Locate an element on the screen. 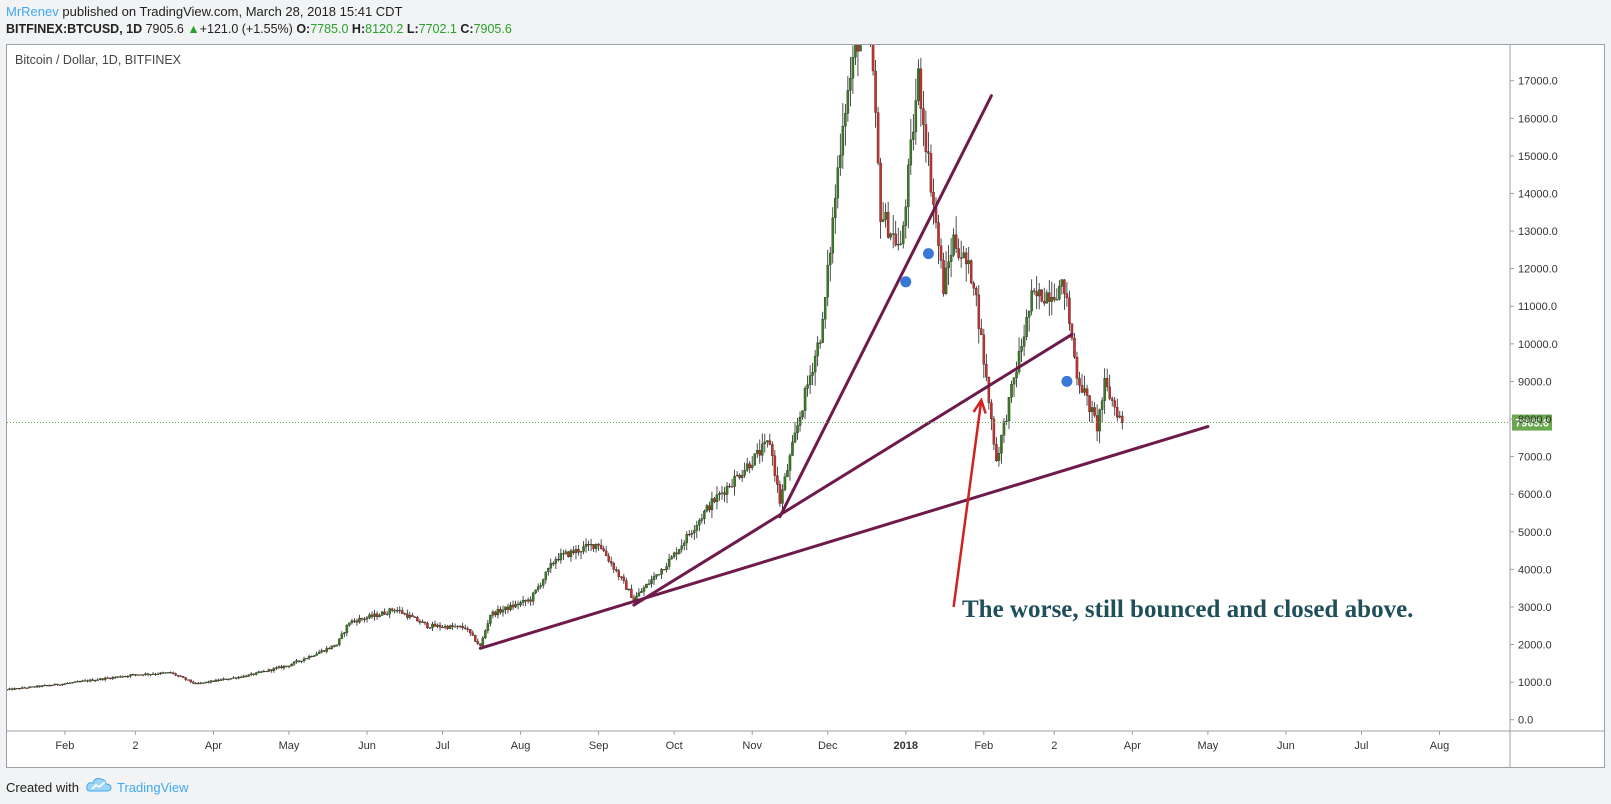 The height and width of the screenshot is (804, 1611). author-link: MrRenev is located at coordinates (32, 11).